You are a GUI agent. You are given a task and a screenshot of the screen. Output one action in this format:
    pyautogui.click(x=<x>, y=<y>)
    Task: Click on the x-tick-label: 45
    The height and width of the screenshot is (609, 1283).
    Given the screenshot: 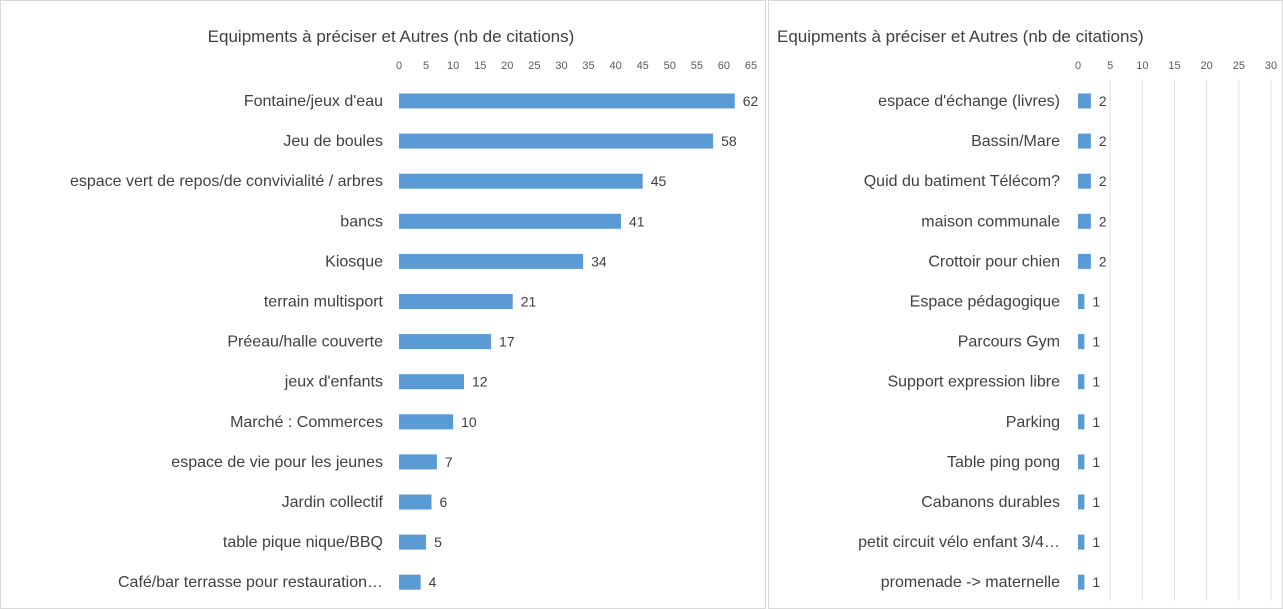 What is the action you would take?
    pyautogui.click(x=643, y=66)
    